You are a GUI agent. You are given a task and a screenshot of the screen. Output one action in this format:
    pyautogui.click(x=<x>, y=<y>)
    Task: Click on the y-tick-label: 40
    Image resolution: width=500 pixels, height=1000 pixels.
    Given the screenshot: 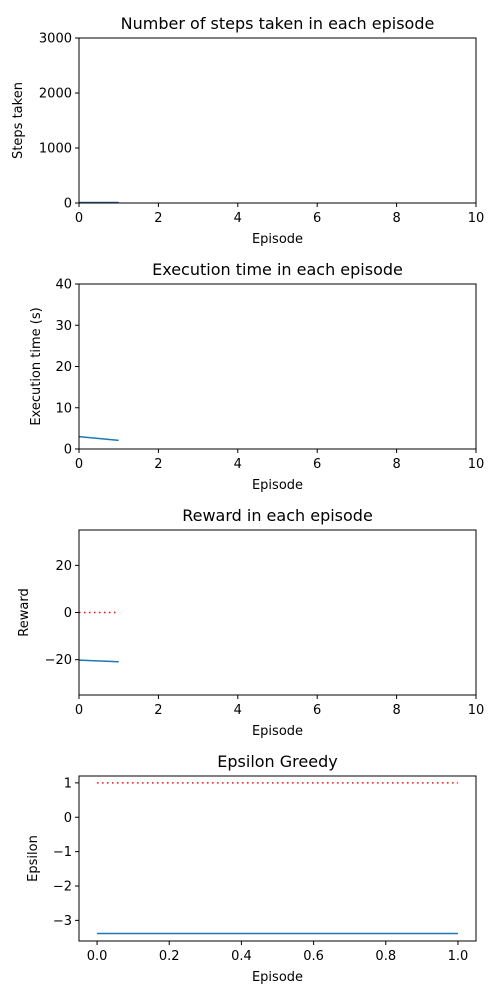 What is the action you would take?
    pyautogui.click(x=63, y=285)
    